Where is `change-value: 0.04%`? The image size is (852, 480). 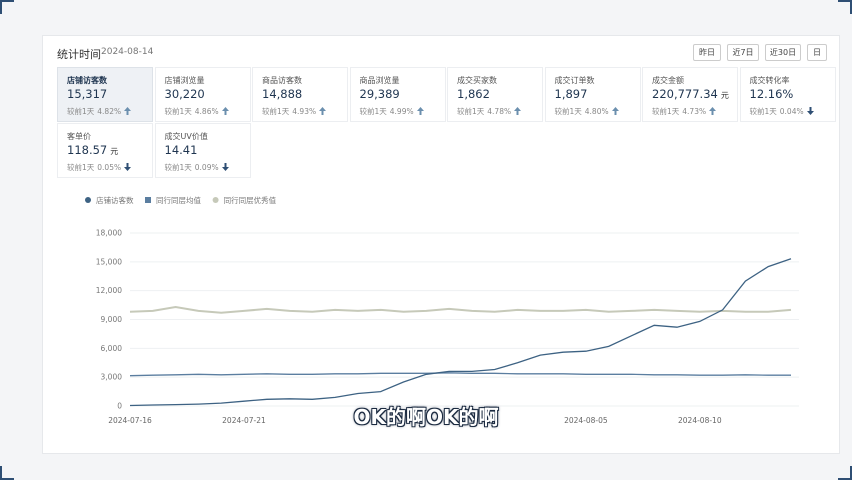 change-value: 0.04% is located at coordinates (791, 111).